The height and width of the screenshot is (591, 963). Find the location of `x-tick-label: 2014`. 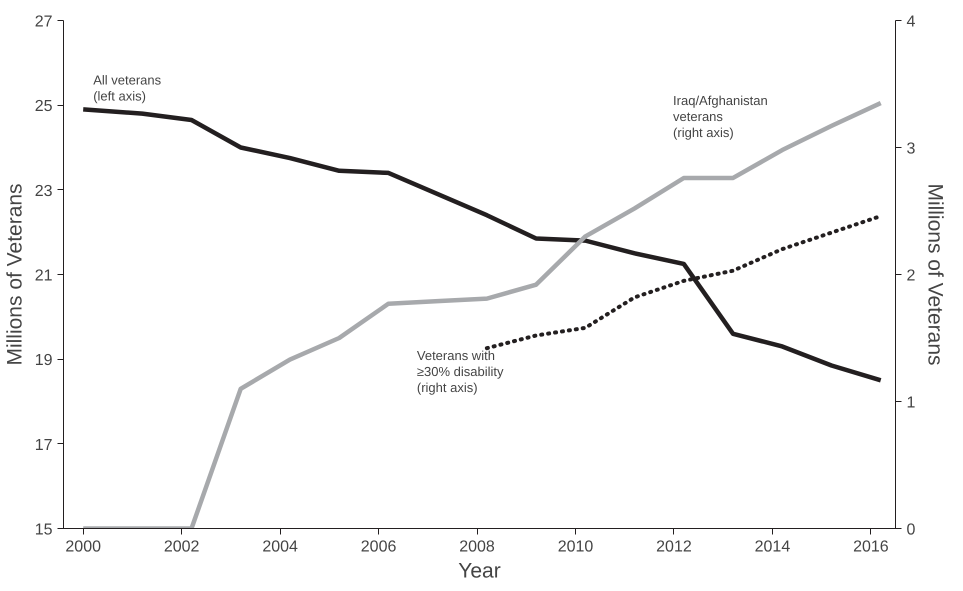

x-tick-label: 2014 is located at coordinates (772, 547).